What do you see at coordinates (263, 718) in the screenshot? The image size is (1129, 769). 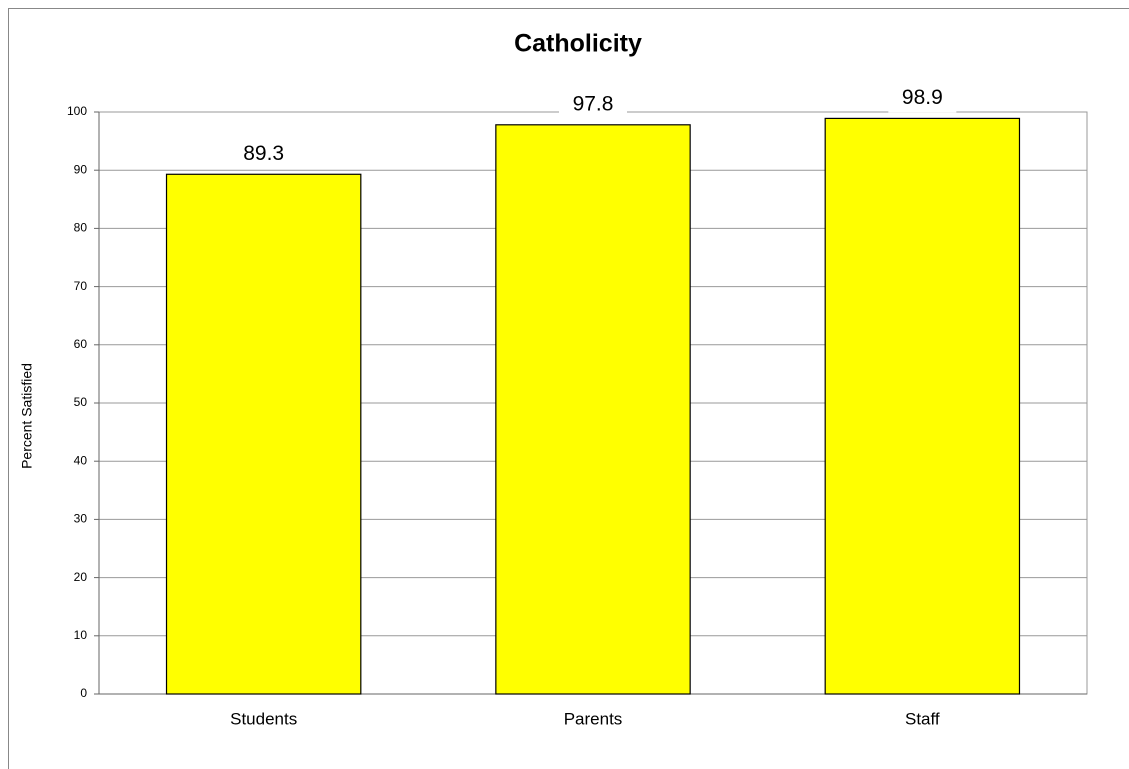 I see `x-tick-label: Students` at bounding box center [263, 718].